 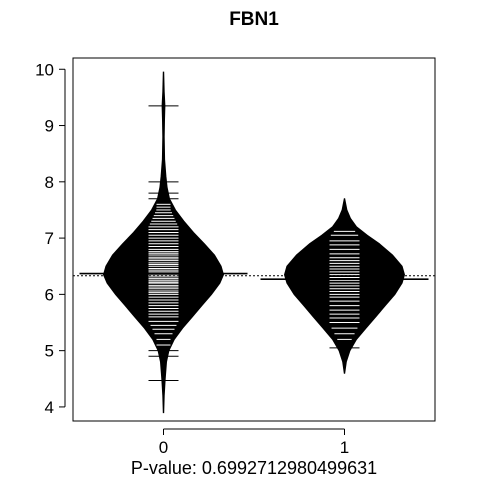 What do you see at coordinates (49, 407) in the screenshot?
I see `y-tick-label: 4` at bounding box center [49, 407].